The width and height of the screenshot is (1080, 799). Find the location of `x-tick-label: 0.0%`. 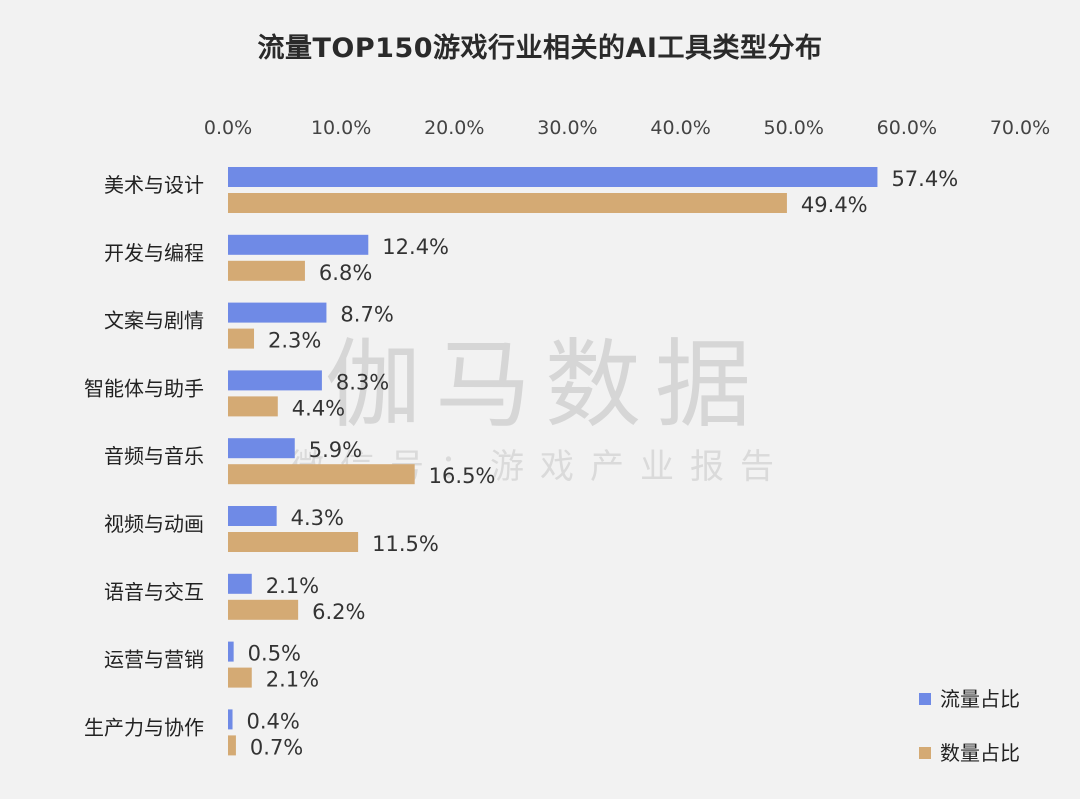

x-tick-label: 0.0% is located at coordinates (228, 128).